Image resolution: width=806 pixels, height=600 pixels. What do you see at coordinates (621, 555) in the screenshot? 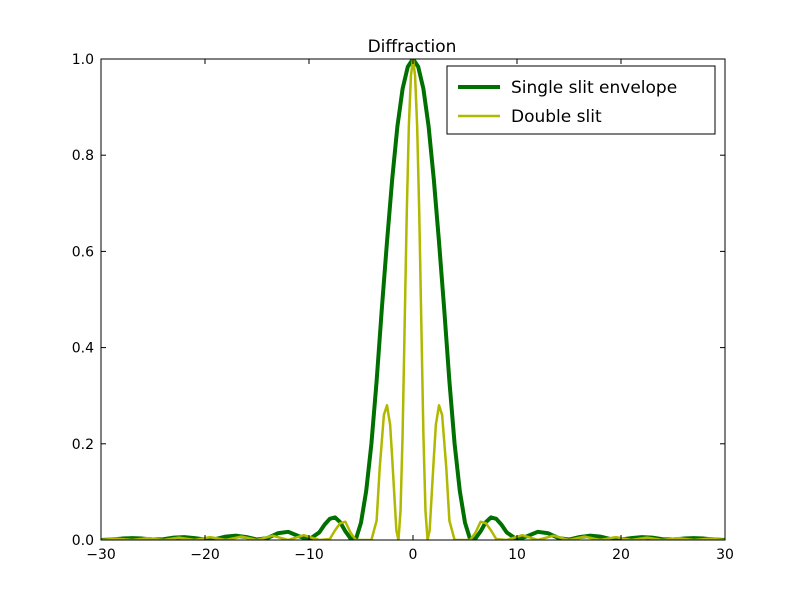
I see `x-tick-label: 20` at bounding box center [621, 555].